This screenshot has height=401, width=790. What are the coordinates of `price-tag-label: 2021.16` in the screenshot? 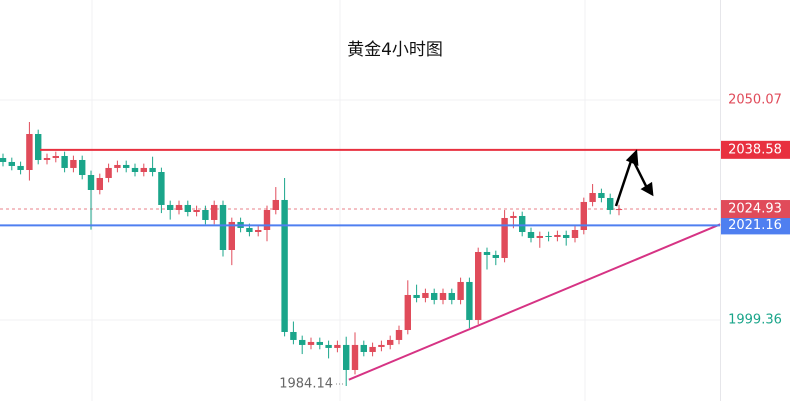 It's located at (755, 225).